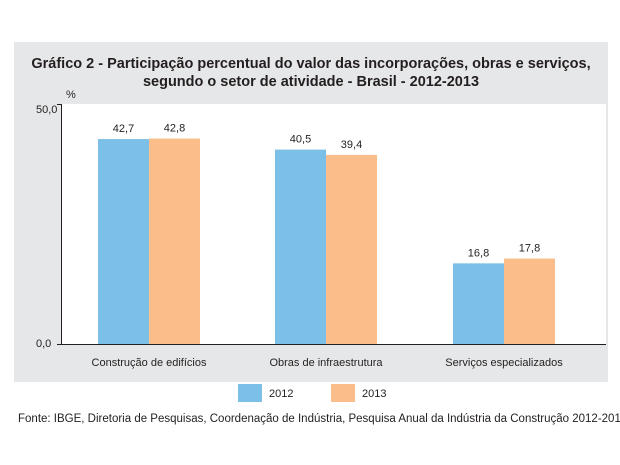  What do you see at coordinates (529, 249) in the screenshot?
I see `value-label-2013-3: 17,8` at bounding box center [529, 249].